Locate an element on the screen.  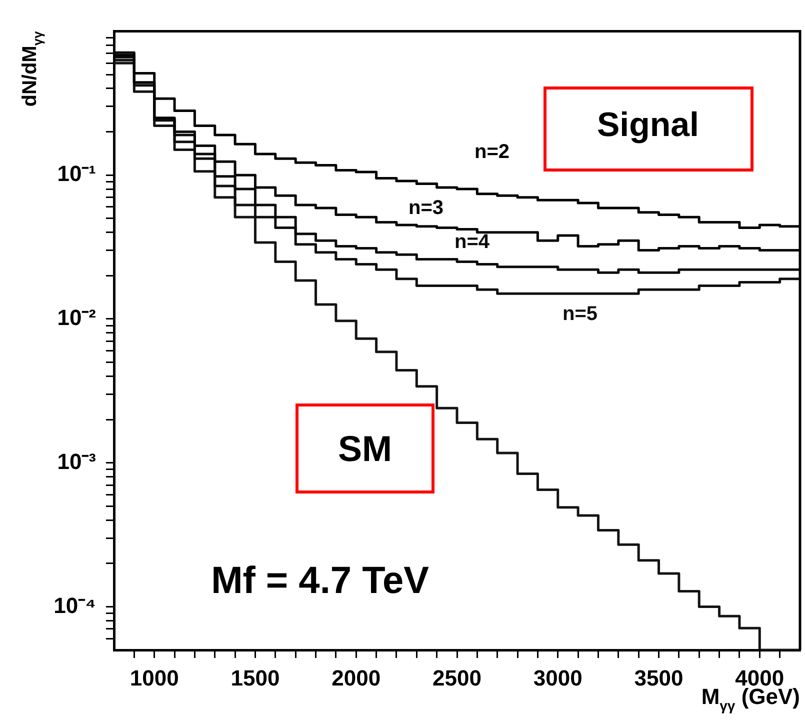
y-axis-title: dN/dMγγ is located at coordinates (32, 68).